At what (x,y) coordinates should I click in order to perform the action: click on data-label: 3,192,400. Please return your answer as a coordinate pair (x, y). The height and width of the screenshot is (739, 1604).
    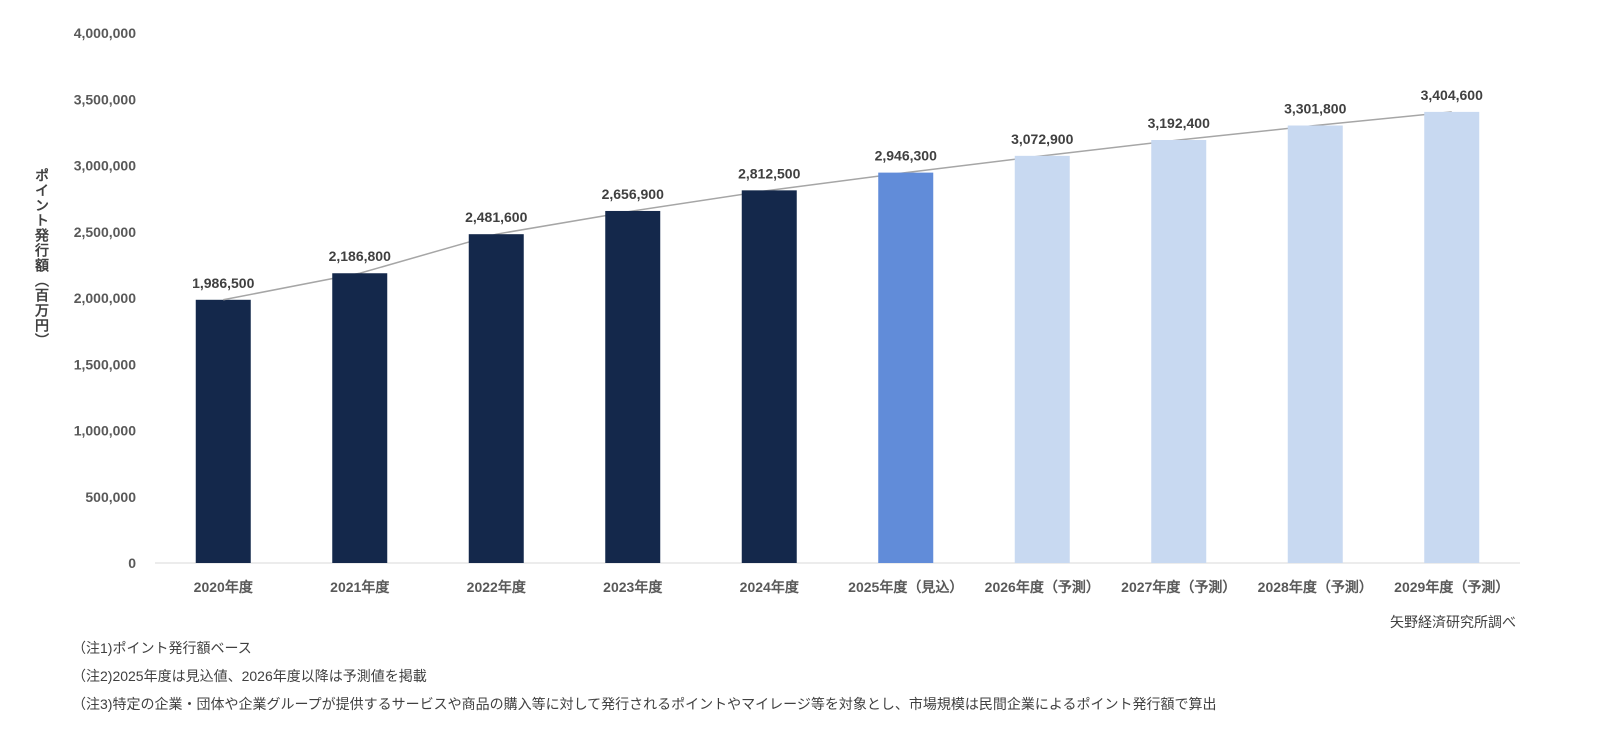
    Looking at the image, I should click on (1179, 123).